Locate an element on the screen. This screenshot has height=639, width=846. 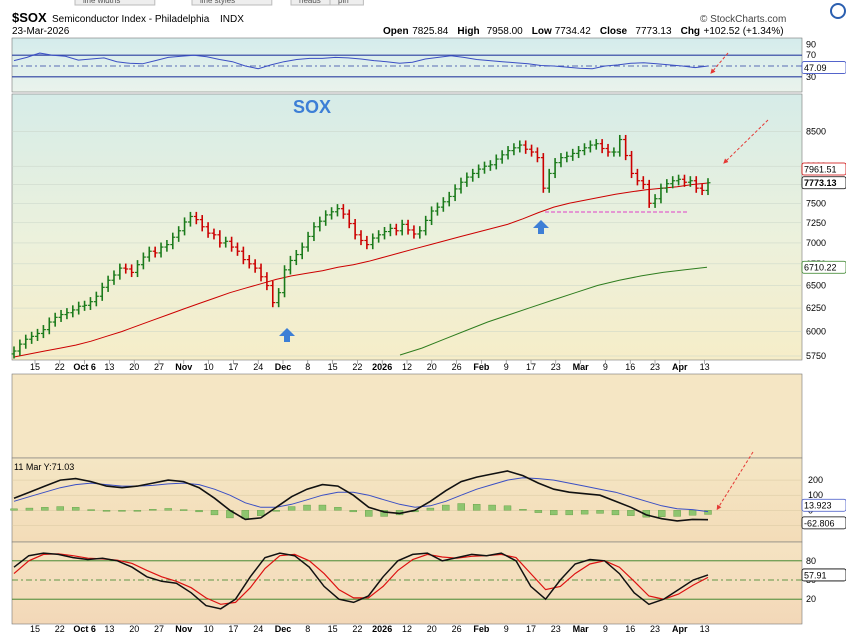
macd-badge-1-box is located at coordinates (823, 505).